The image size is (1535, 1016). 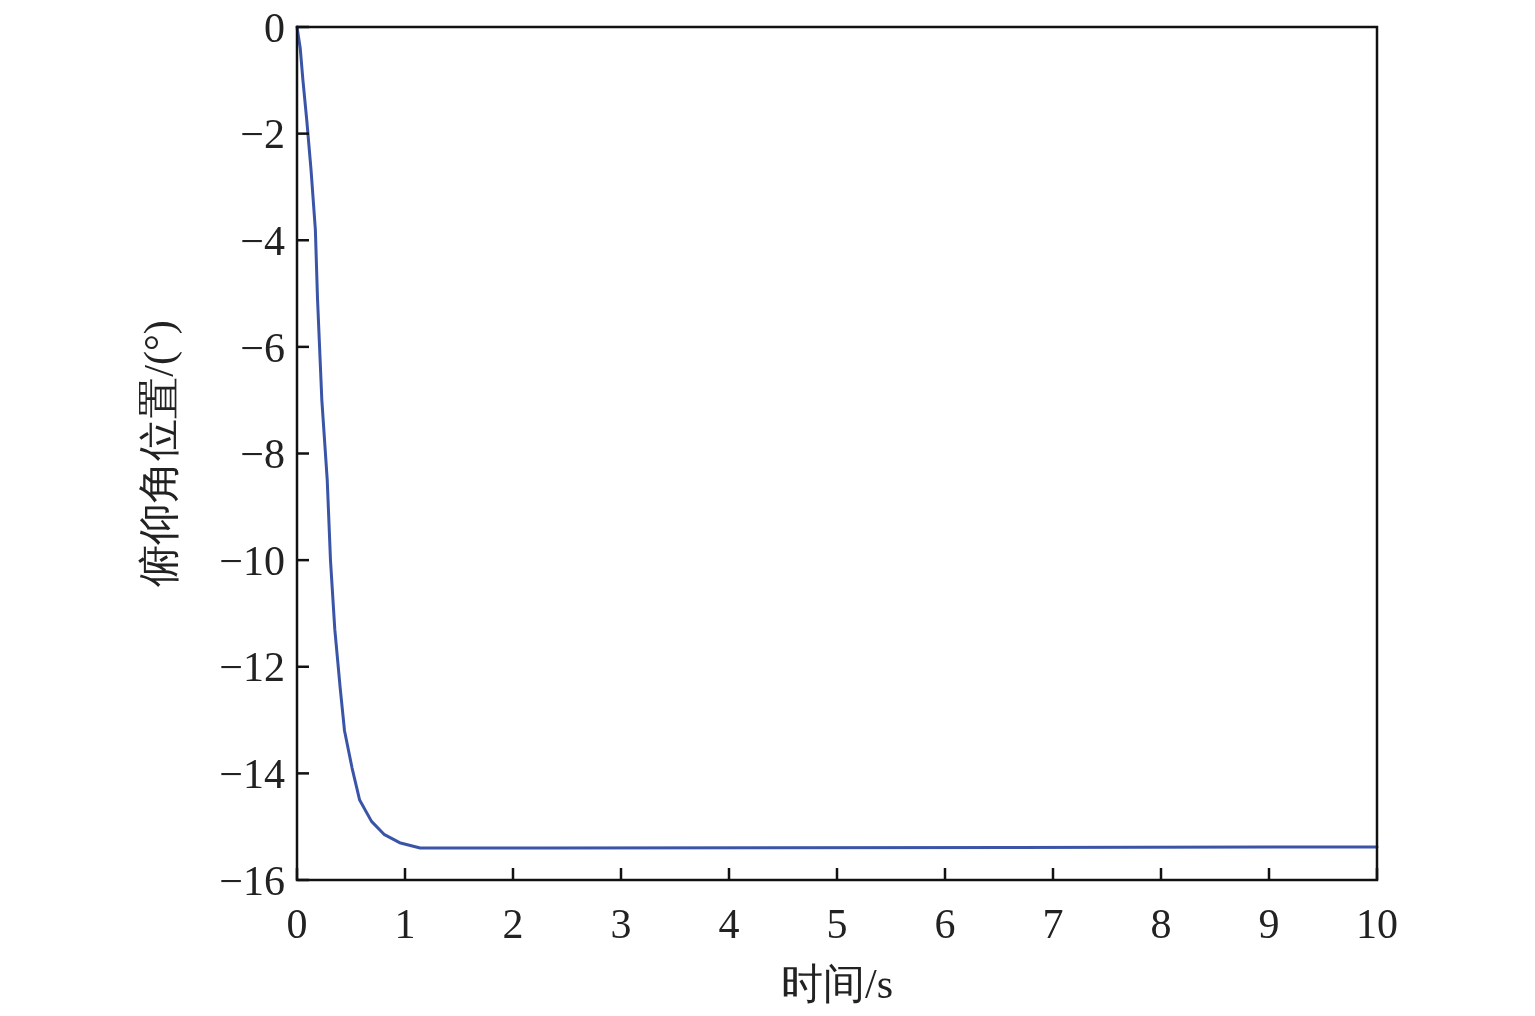 I want to click on x-tick-label: 9, so click(x=1269, y=924).